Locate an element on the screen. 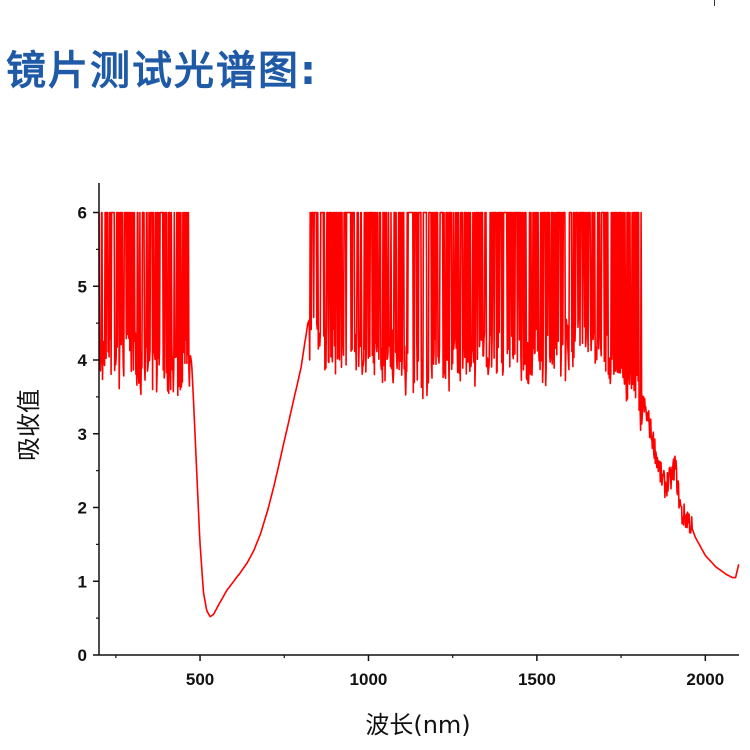 This screenshot has width=750, height=750. y-tick-label: 0 is located at coordinates (82, 655).